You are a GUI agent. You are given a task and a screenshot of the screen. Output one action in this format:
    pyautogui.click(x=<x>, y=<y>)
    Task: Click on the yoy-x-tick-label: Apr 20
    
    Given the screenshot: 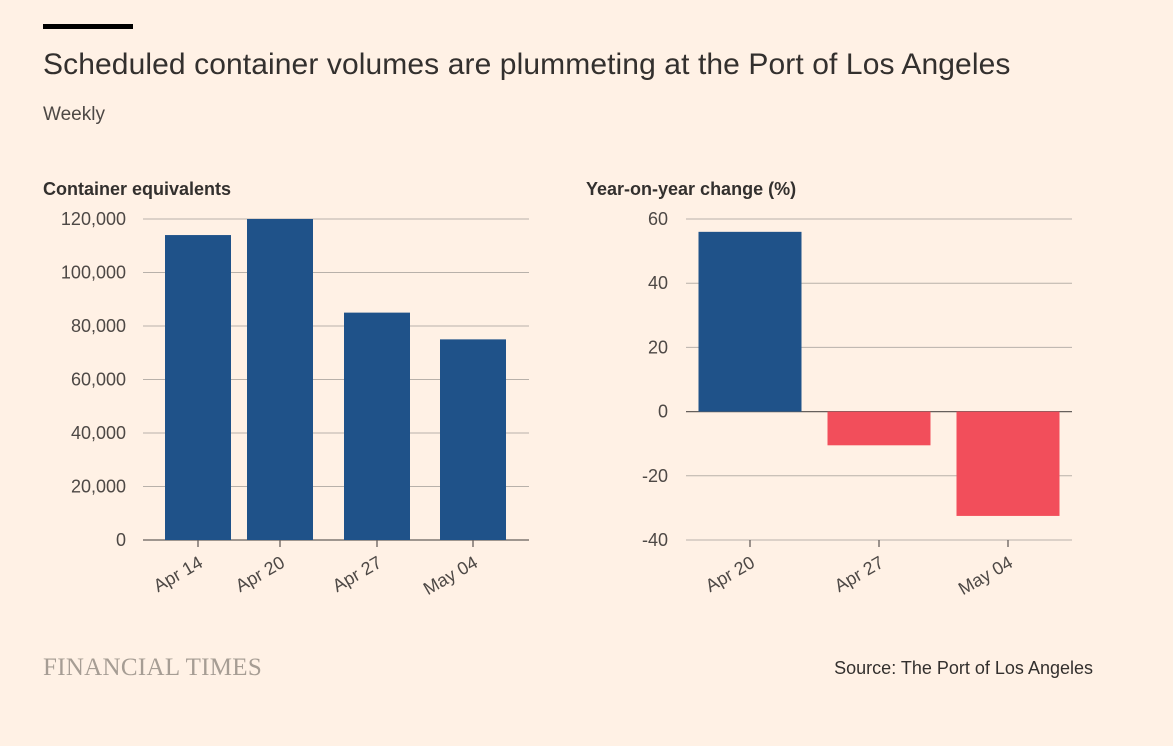 What is the action you would take?
    pyautogui.click(x=730, y=574)
    